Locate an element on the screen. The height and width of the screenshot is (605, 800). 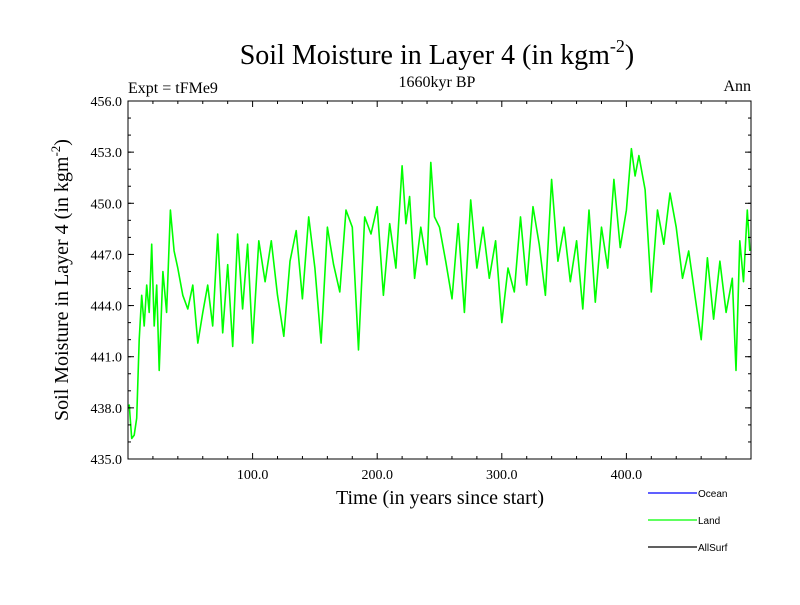
subtitle-left: Expt = tFMe9 is located at coordinates (173, 88).